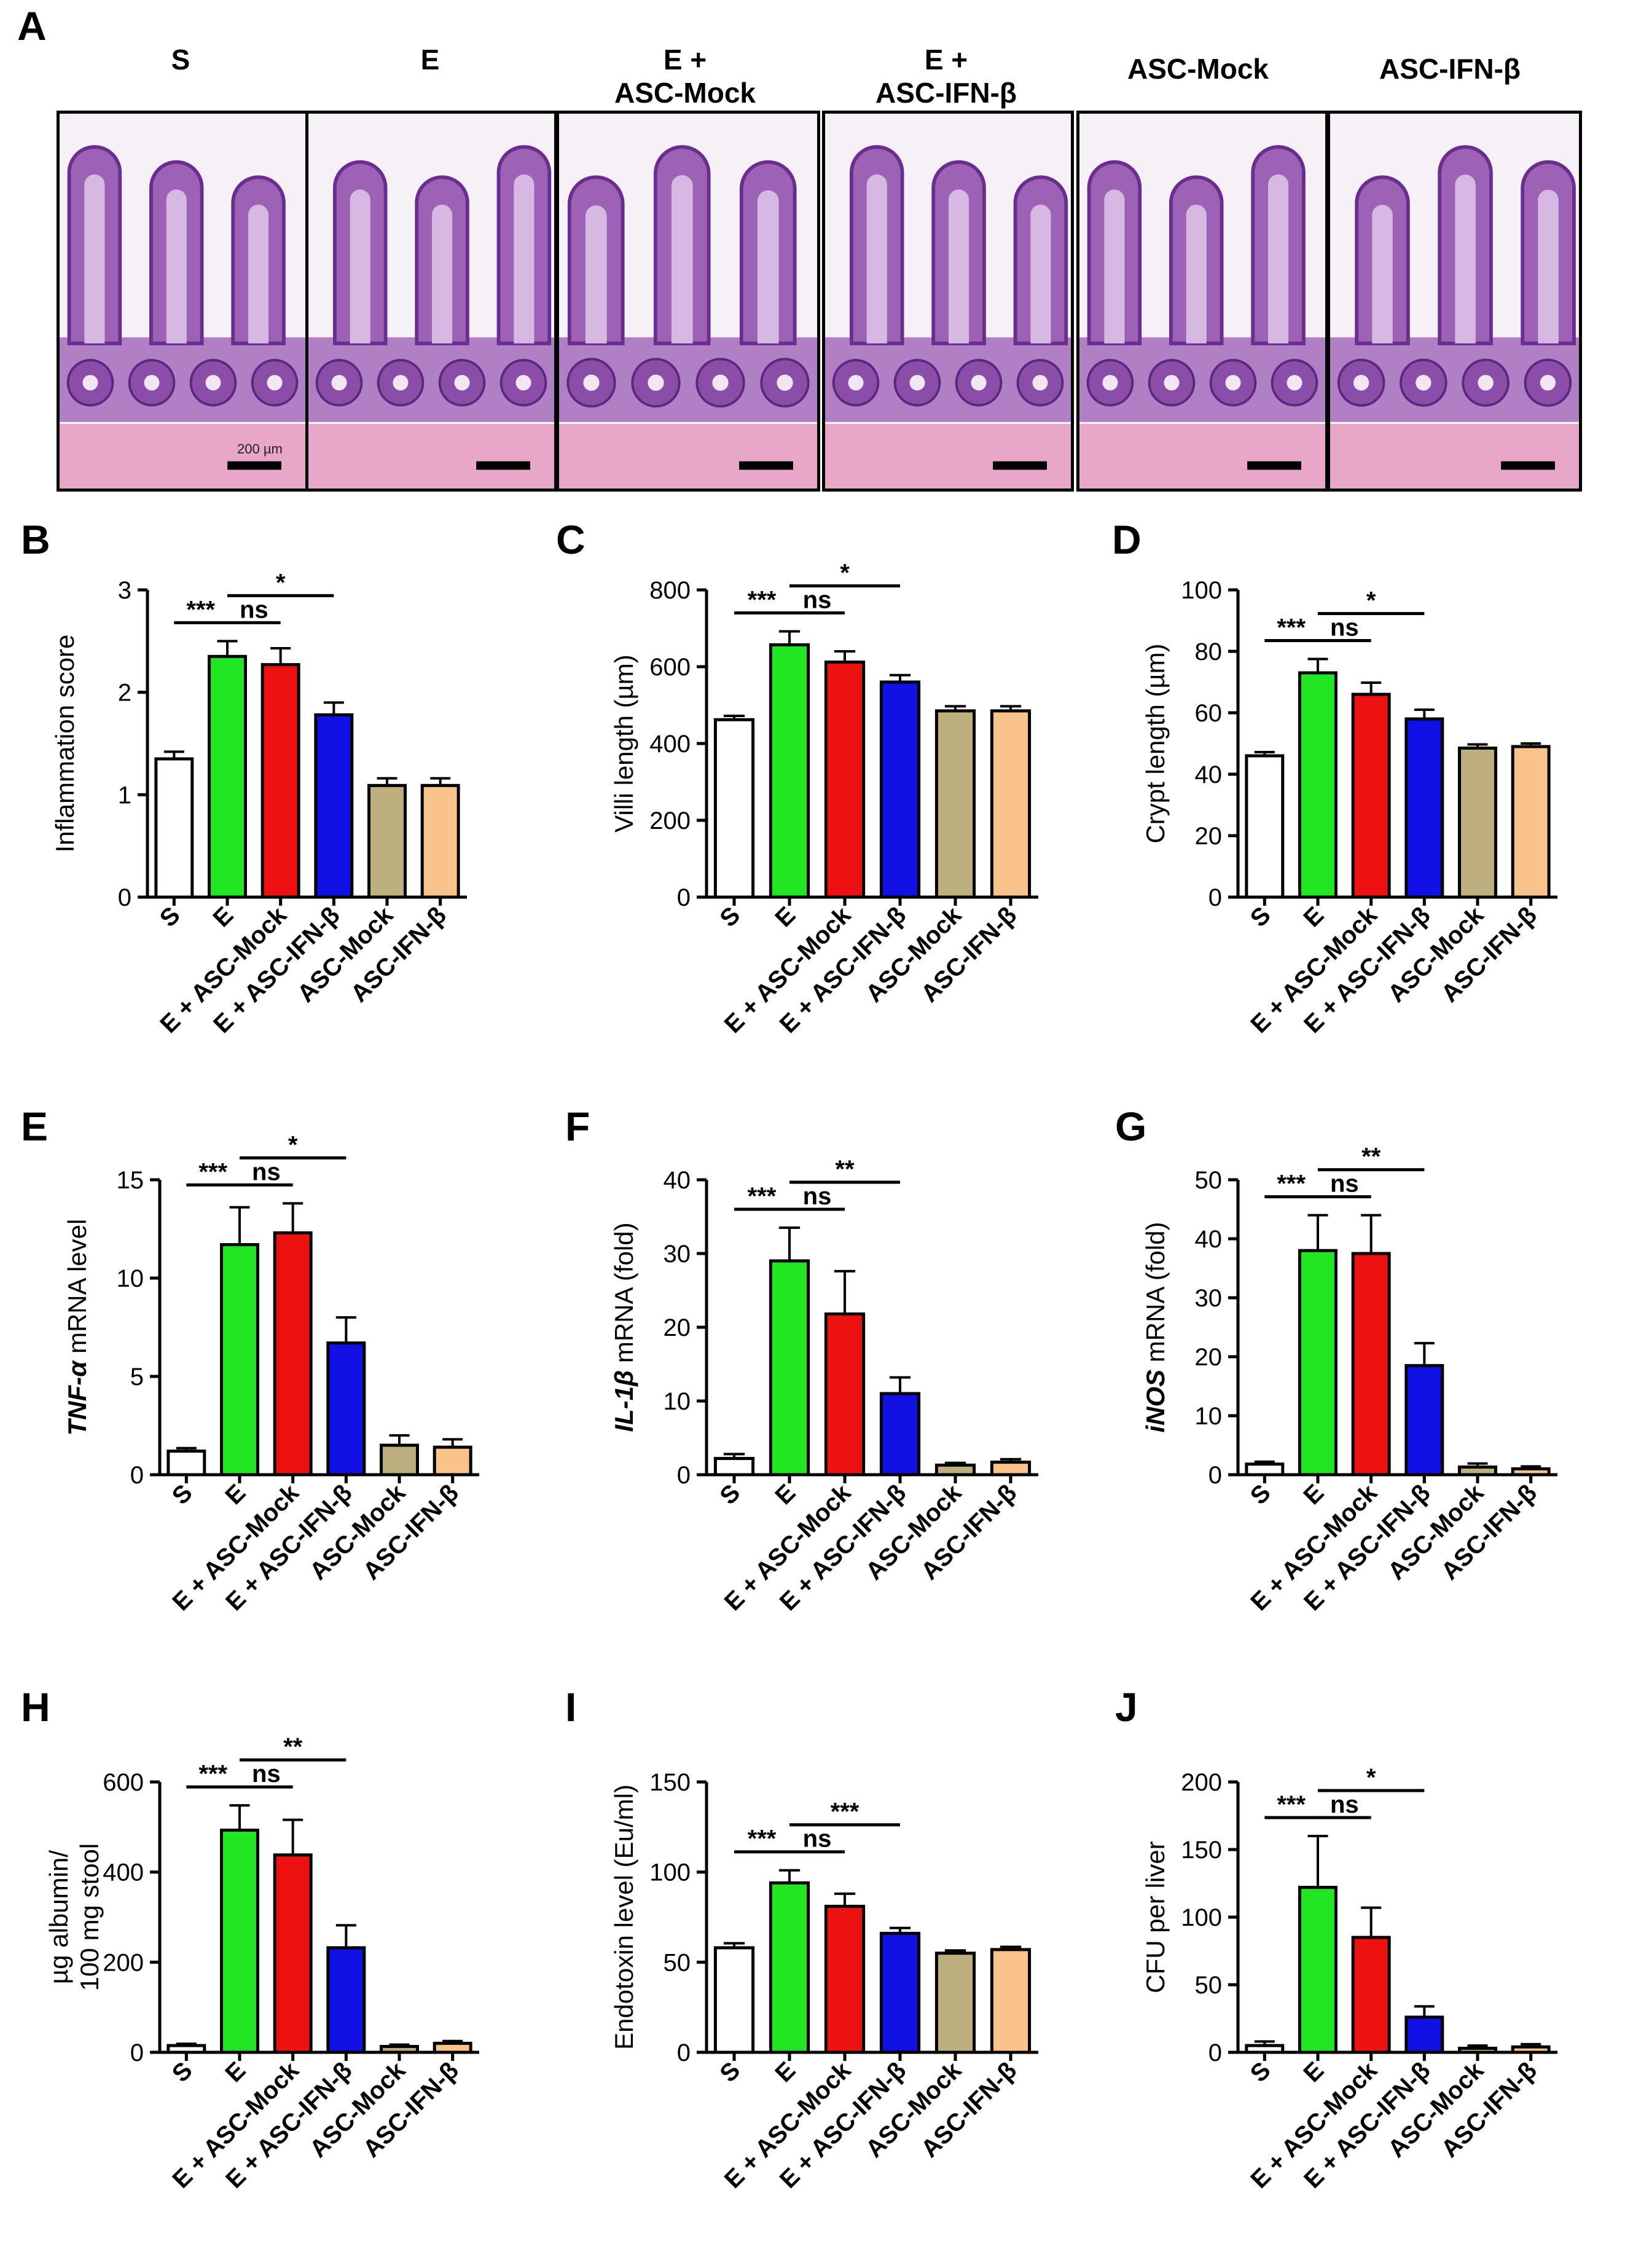 This screenshot has height=2268, width=1641. I want to click on y-axis-label-gene: TNF-α, so click(78, 1398).